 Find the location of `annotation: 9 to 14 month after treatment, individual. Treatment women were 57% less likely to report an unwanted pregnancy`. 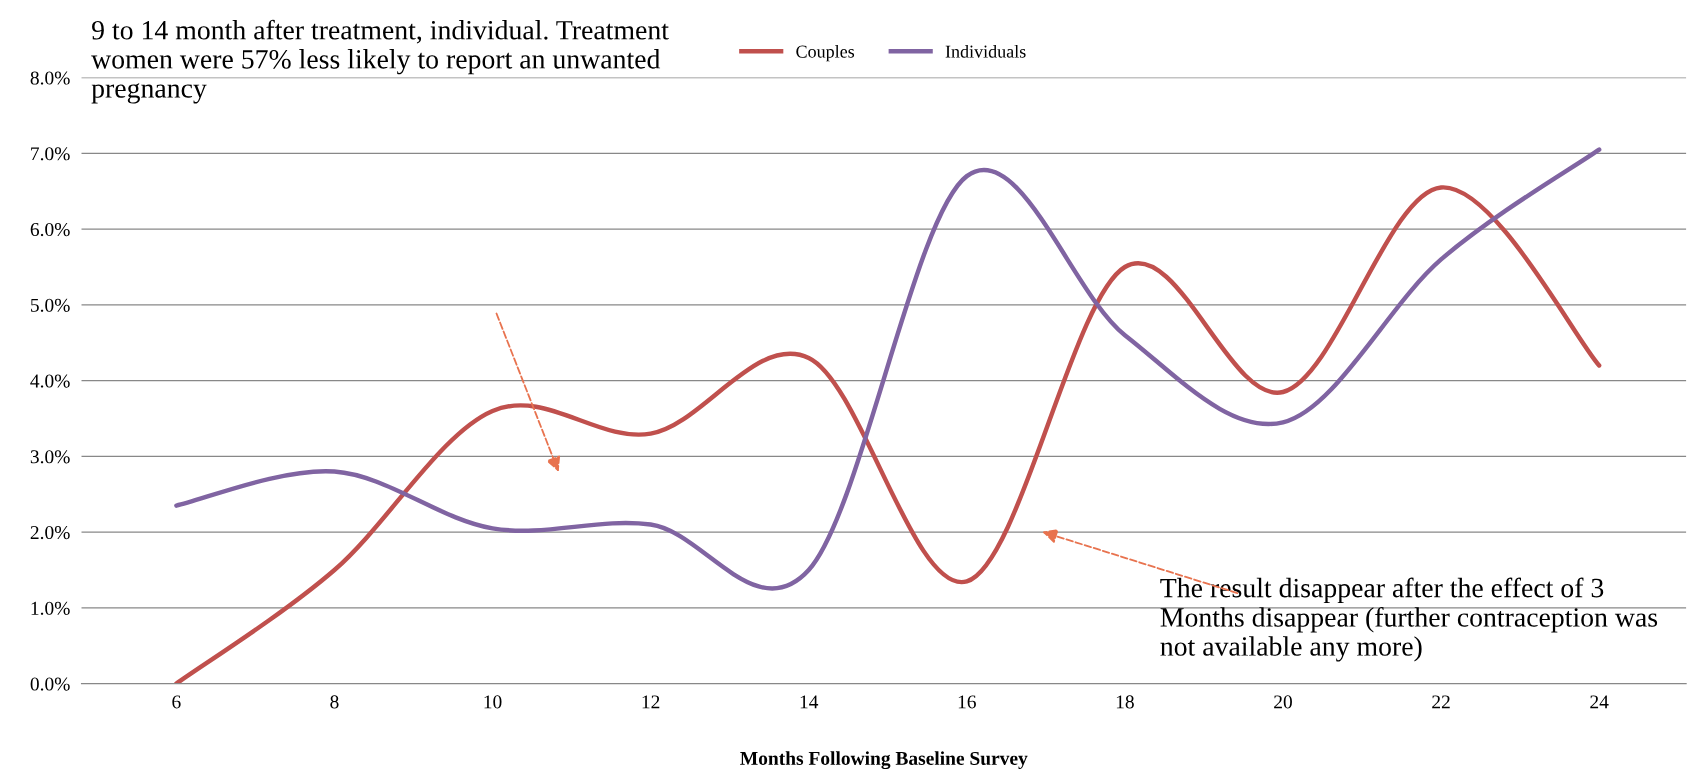

annotation: 9 to 14 month after treatment, individual. Treatment women were 57% less likely to report an unwanted pregnancy is located at coordinates (380, 61).